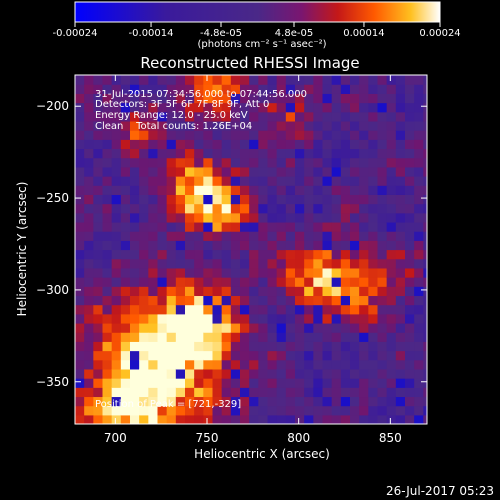 Image resolution: width=500 pixels, height=500 pixels. What do you see at coordinates (363, 33) in the screenshot?
I see `colorbar-tick-label: 0.00014` at bounding box center [363, 33].